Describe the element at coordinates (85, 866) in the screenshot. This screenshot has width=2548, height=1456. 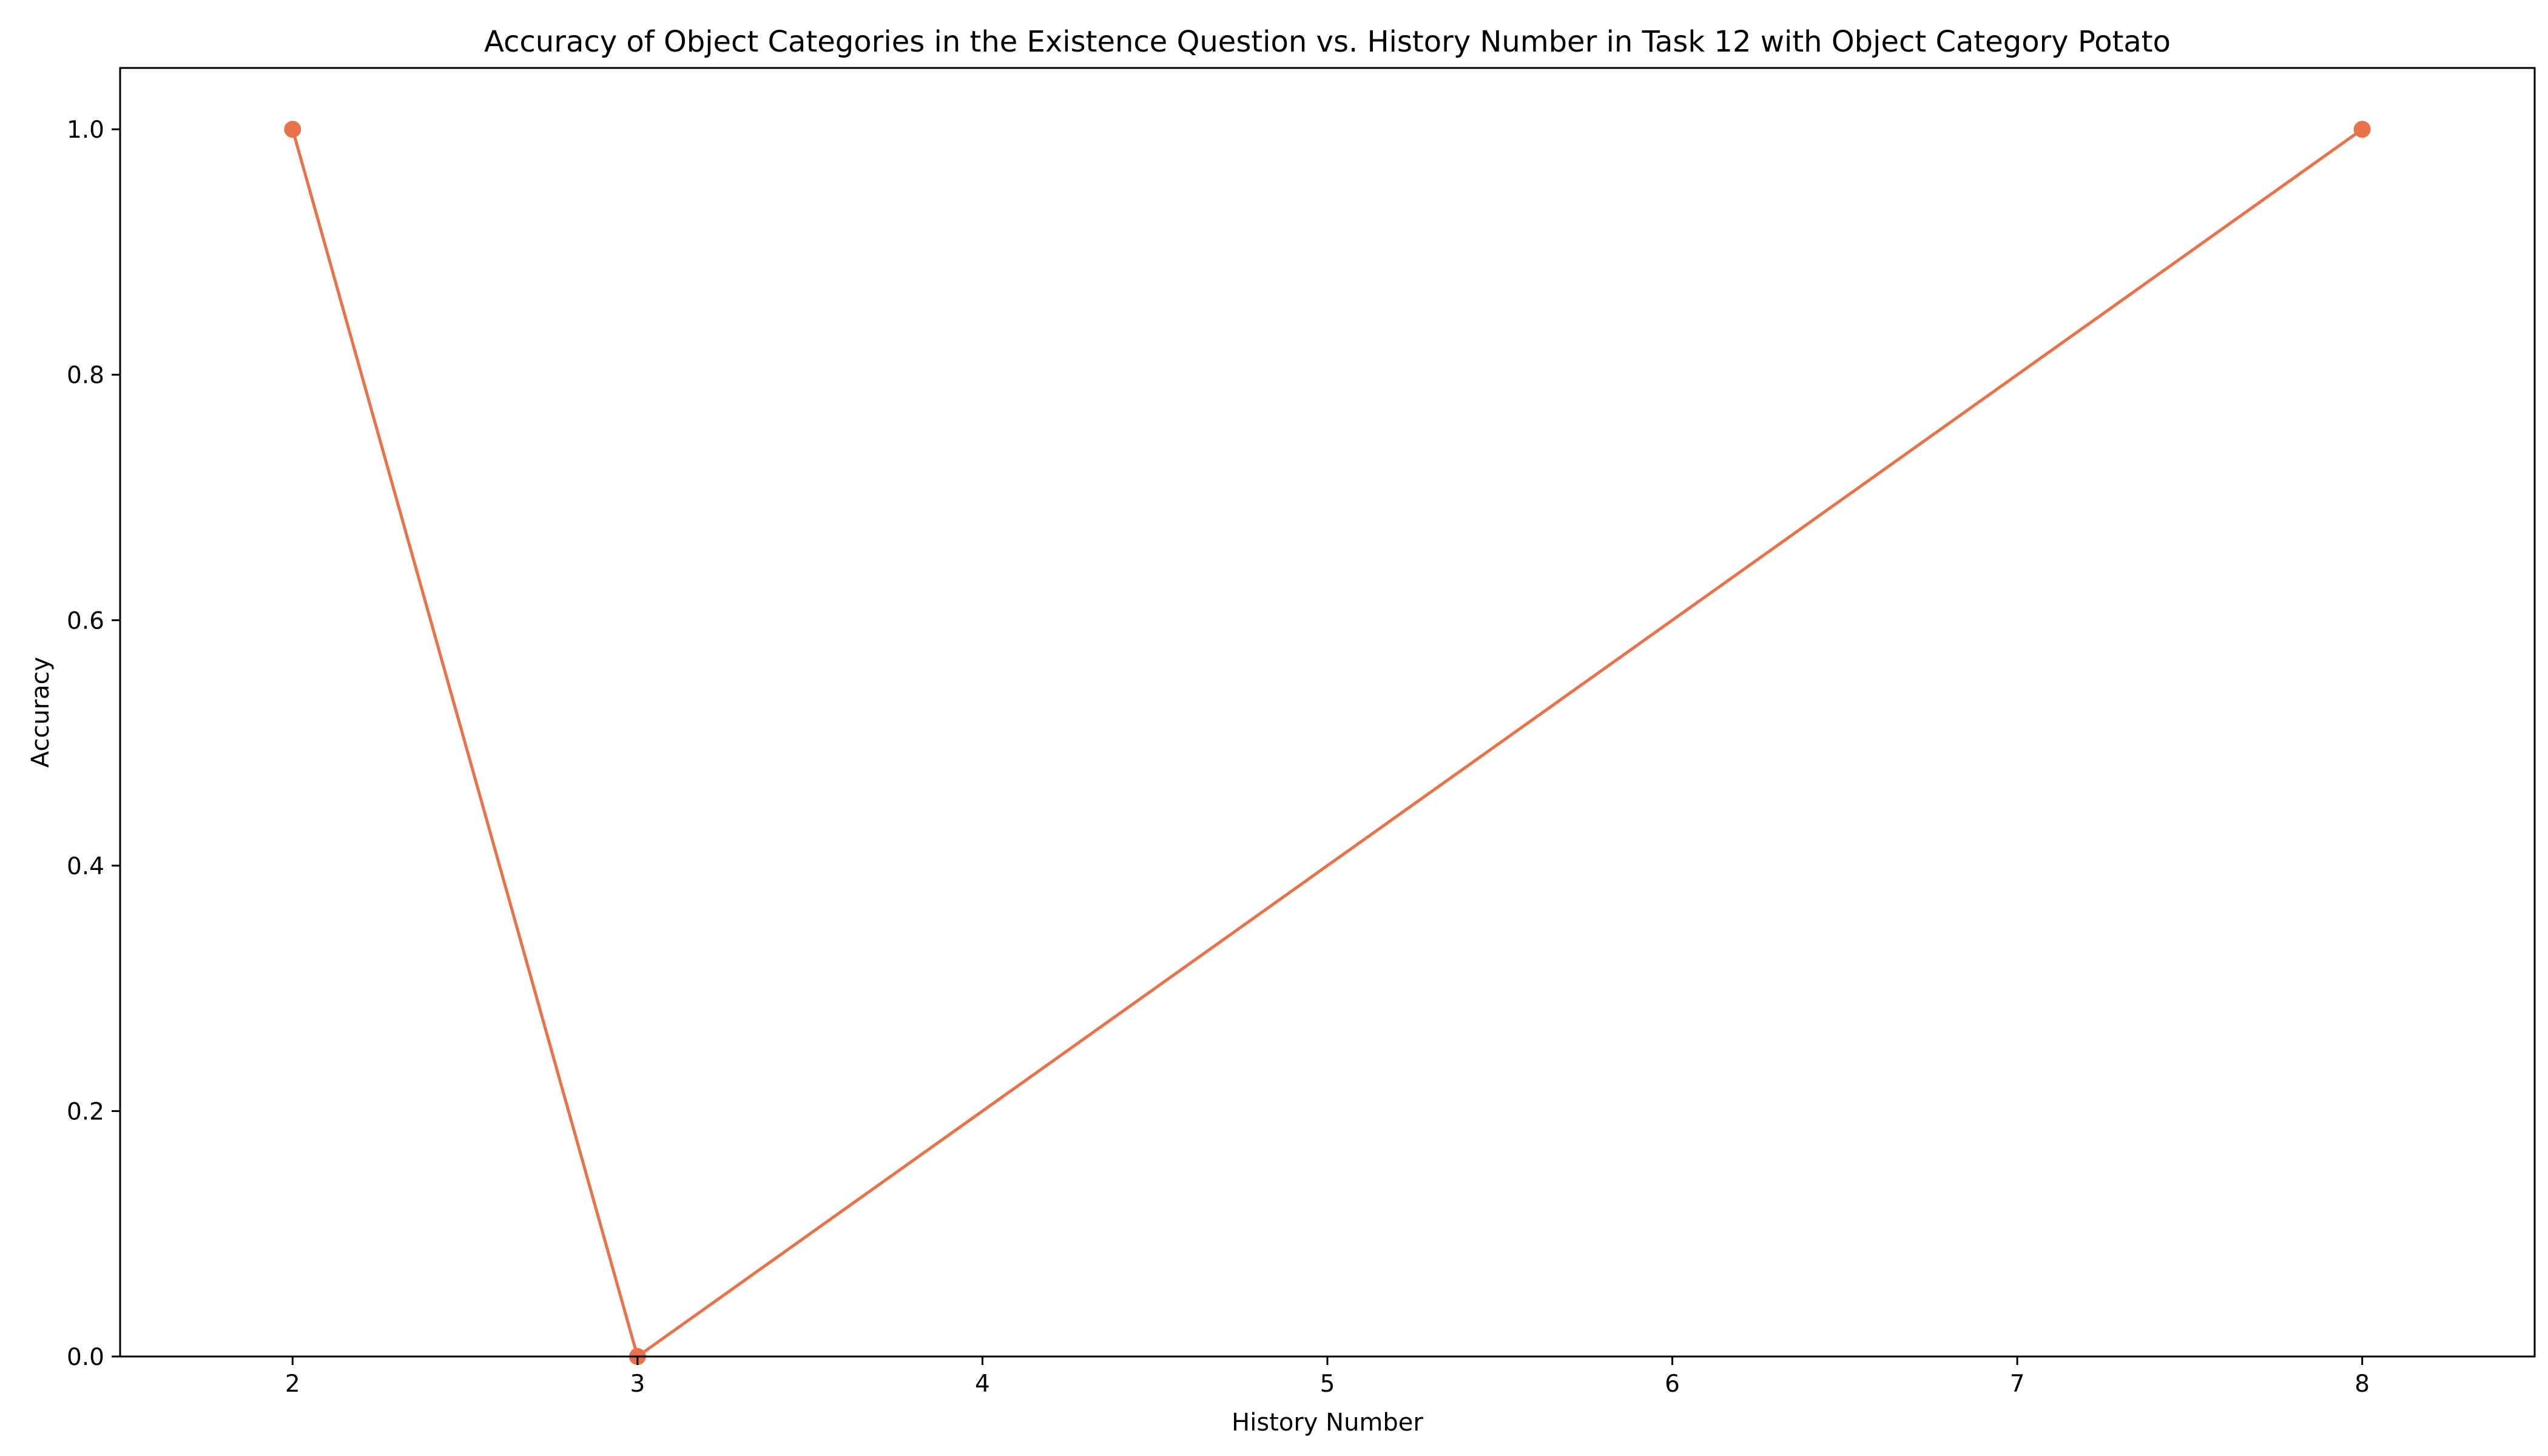
I see `y-tick-label: 0.4` at that location.